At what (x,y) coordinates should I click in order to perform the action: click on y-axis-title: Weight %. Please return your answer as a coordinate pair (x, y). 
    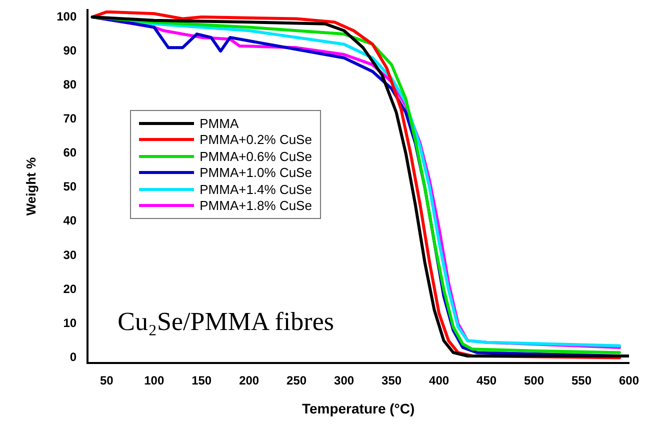
    Looking at the image, I should click on (30, 186).